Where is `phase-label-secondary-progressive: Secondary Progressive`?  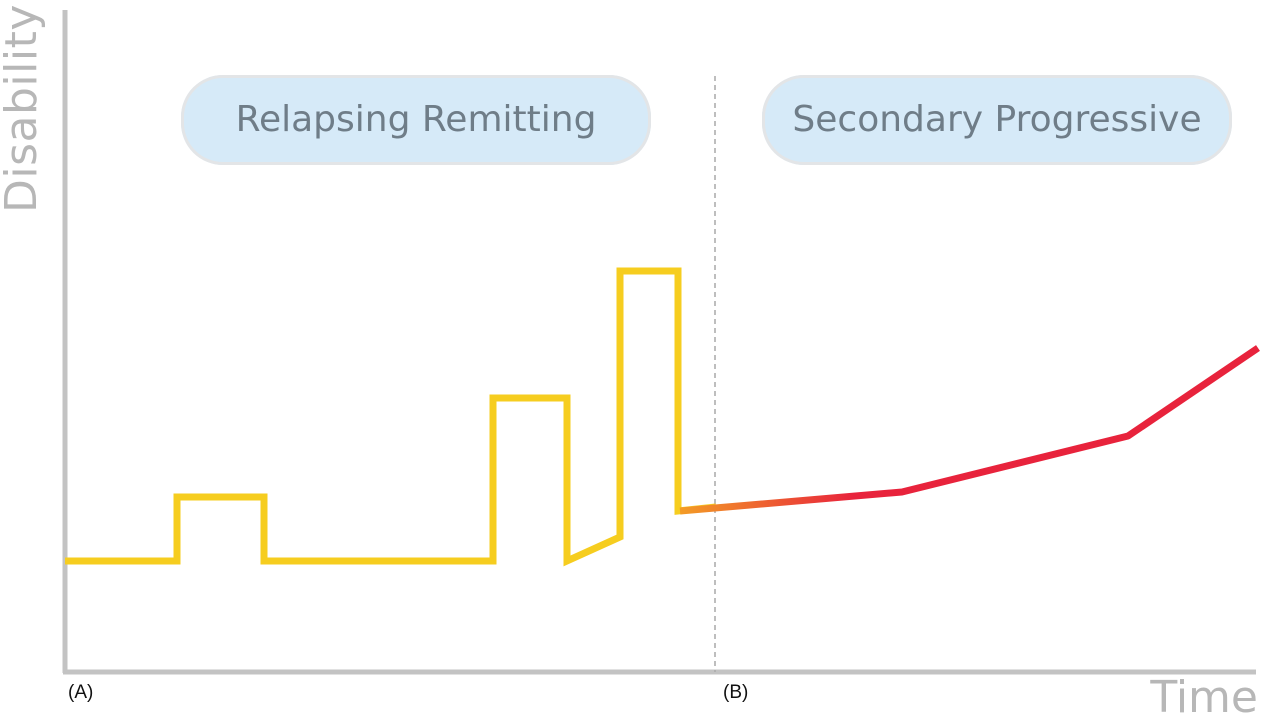 phase-label-secondary-progressive: Secondary Progressive is located at coordinates (997, 120).